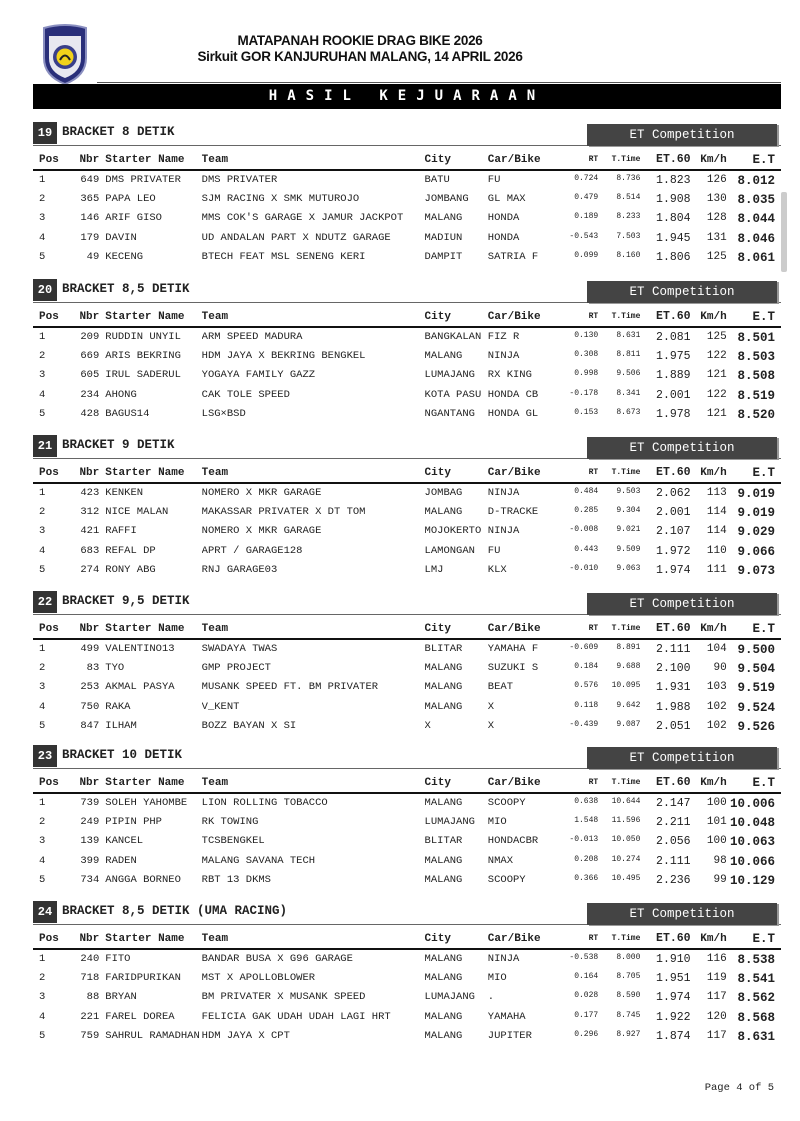 This screenshot has width=800, height=1121. Describe the element at coordinates (90, 237) in the screenshot. I see `cell-nbr: 179` at that location.